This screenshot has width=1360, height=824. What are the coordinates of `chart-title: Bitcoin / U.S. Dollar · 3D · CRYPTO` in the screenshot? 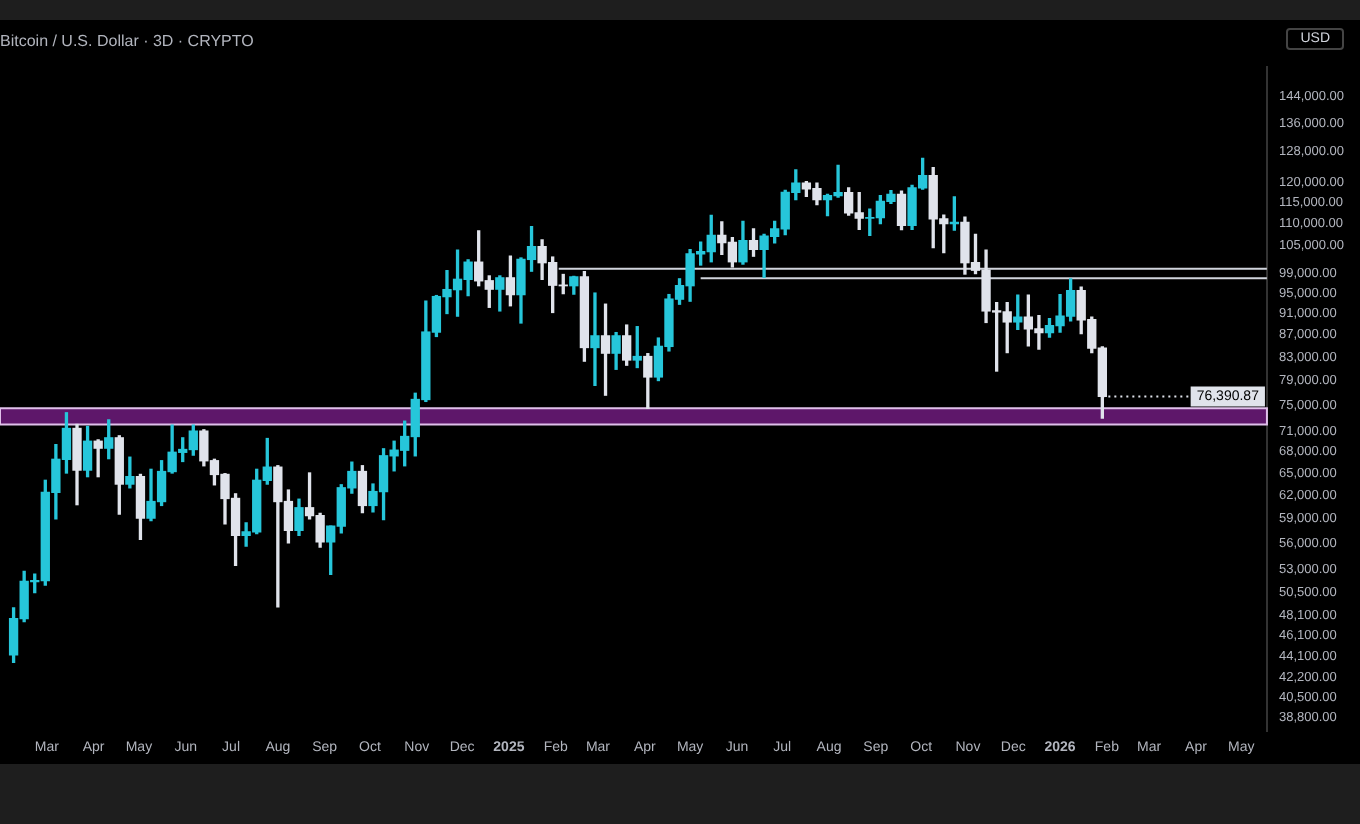 It's located at (127, 41).